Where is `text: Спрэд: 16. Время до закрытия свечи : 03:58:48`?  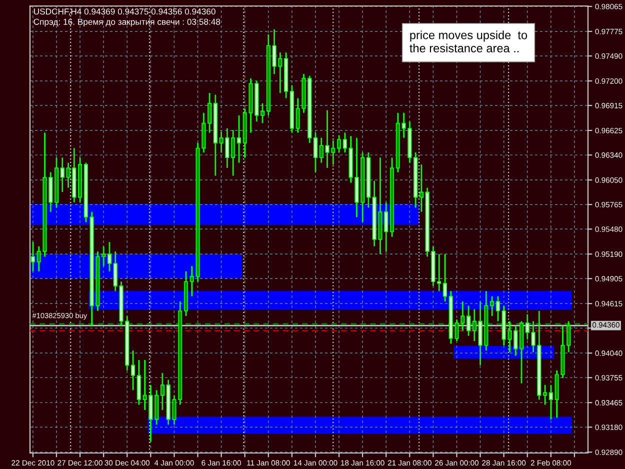
text: Спрэд: 16. Время до закрытия свечи : 03:58:48 is located at coordinates (127, 22).